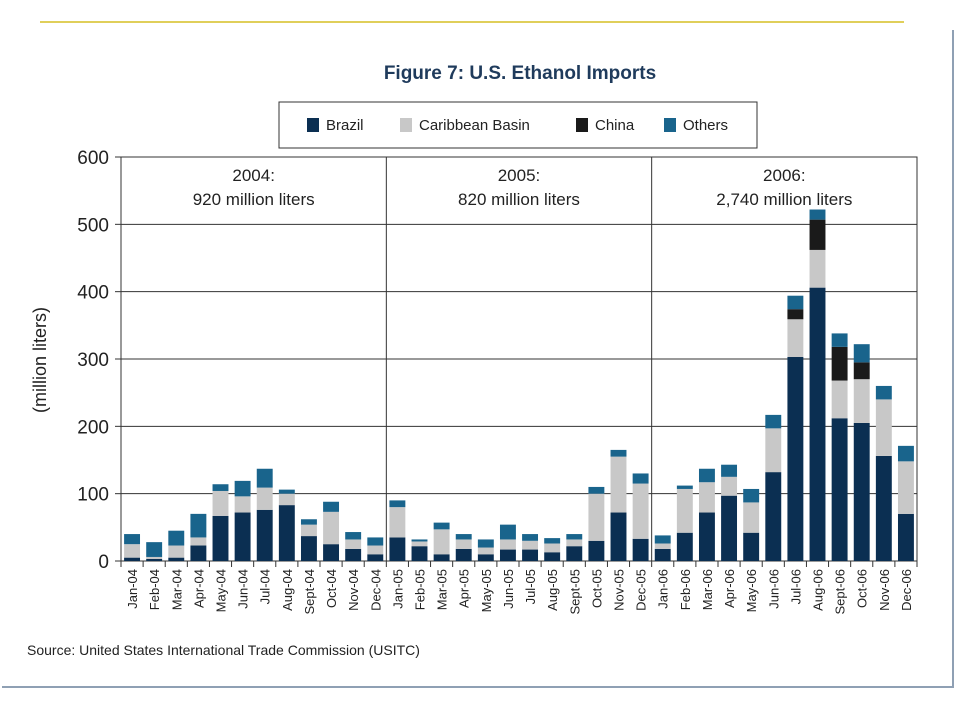 The width and height of the screenshot is (960, 720). What do you see at coordinates (729, 588) in the screenshot?
I see `x-tick-label-Apr-06: Apr-06` at bounding box center [729, 588].